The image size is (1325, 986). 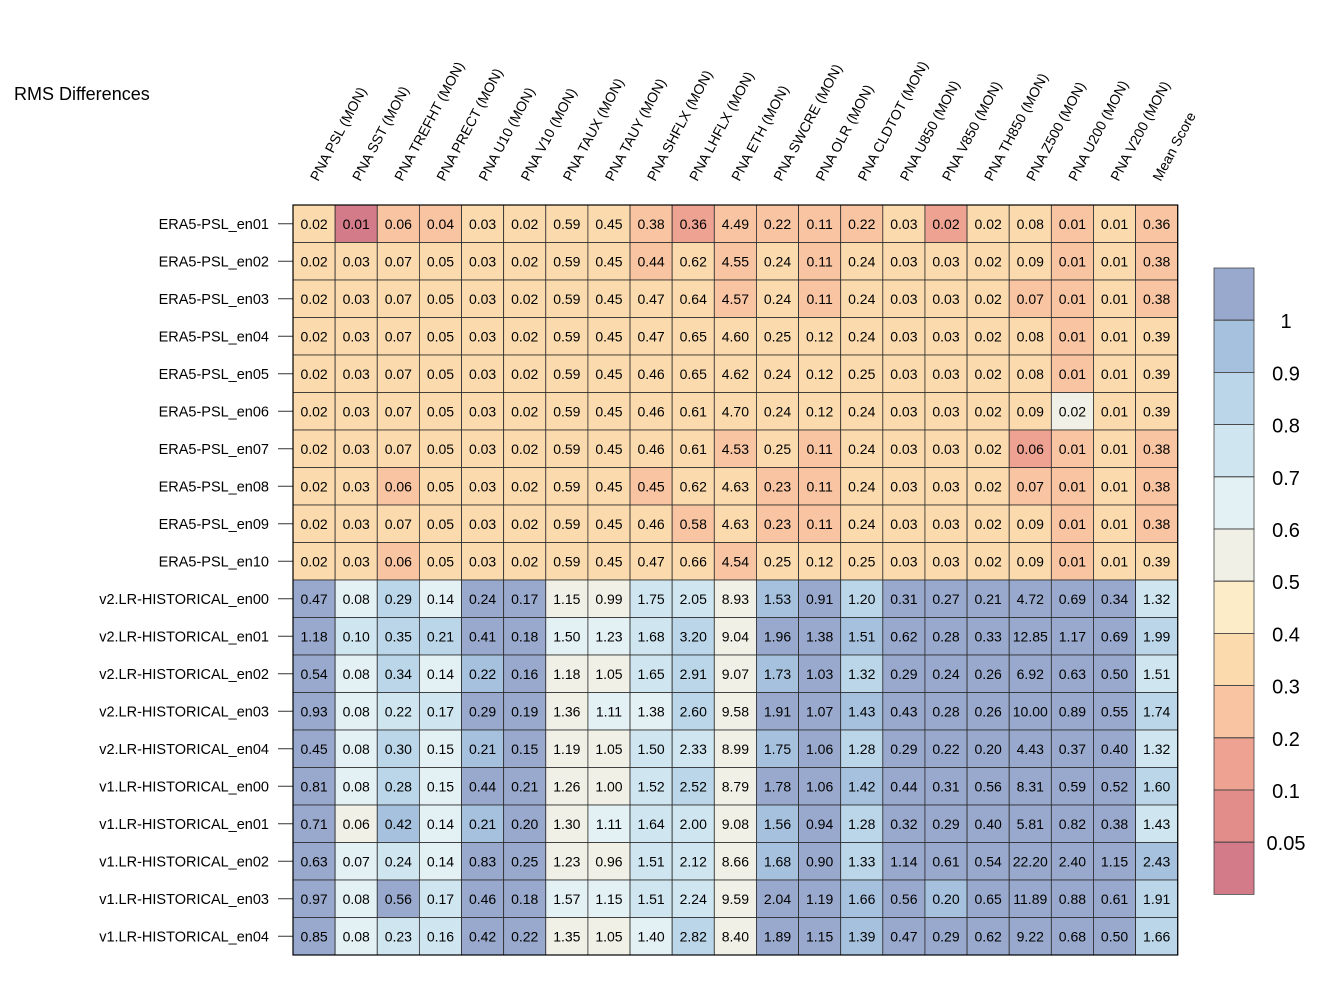 I want to click on row-label: ERA5-PSL_en04, so click(x=214, y=337).